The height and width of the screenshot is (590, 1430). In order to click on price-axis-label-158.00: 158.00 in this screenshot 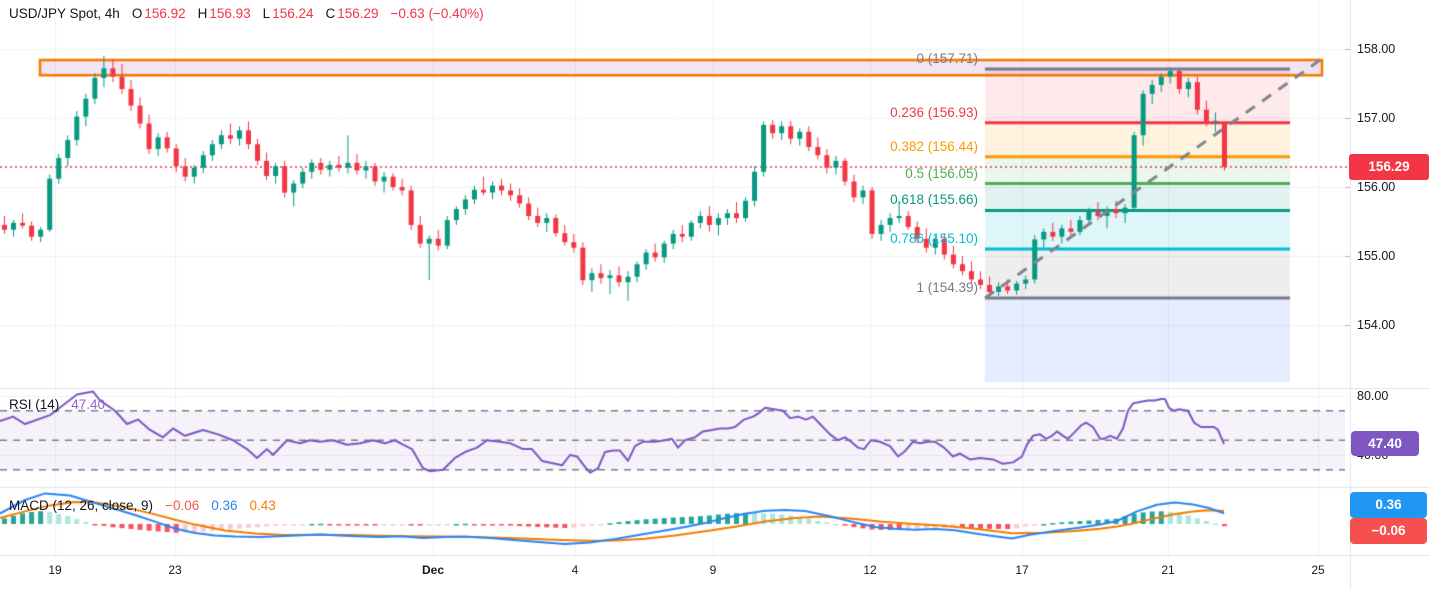, I will do `click(1376, 49)`.